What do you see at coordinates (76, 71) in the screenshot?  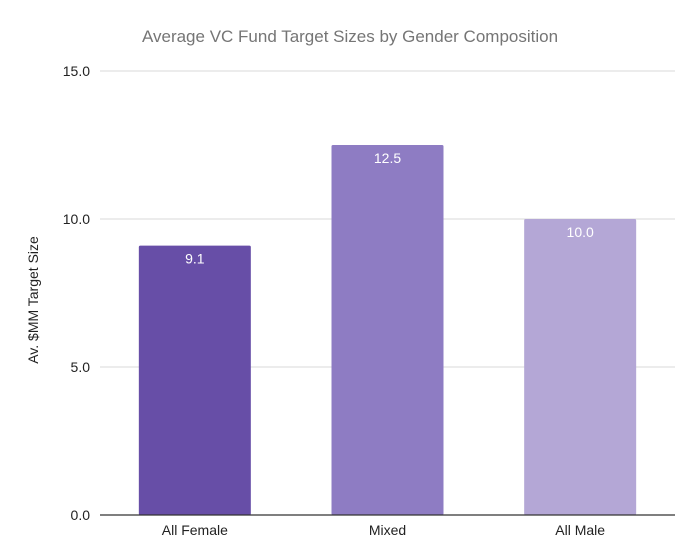 I see `y-tick-label: 15.0` at bounding box center [76, 71].